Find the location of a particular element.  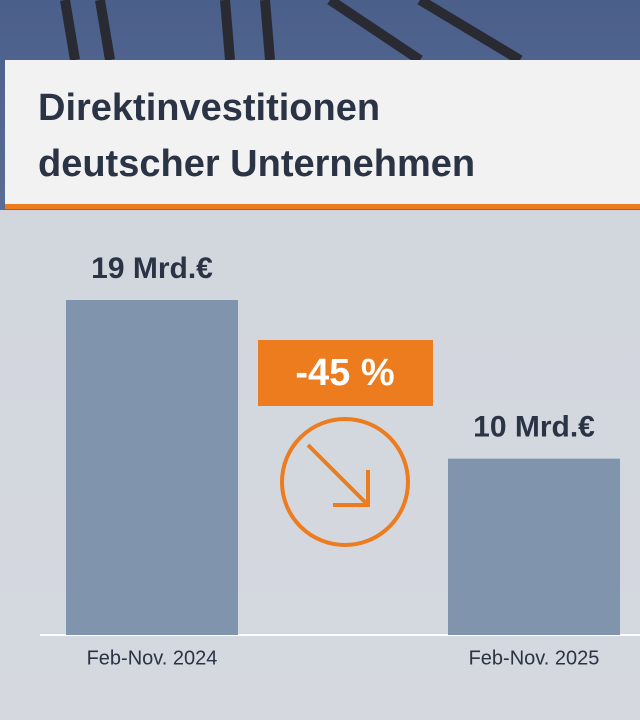

value-label: 19 Mrd.€ is located at coordinates (152, 268).